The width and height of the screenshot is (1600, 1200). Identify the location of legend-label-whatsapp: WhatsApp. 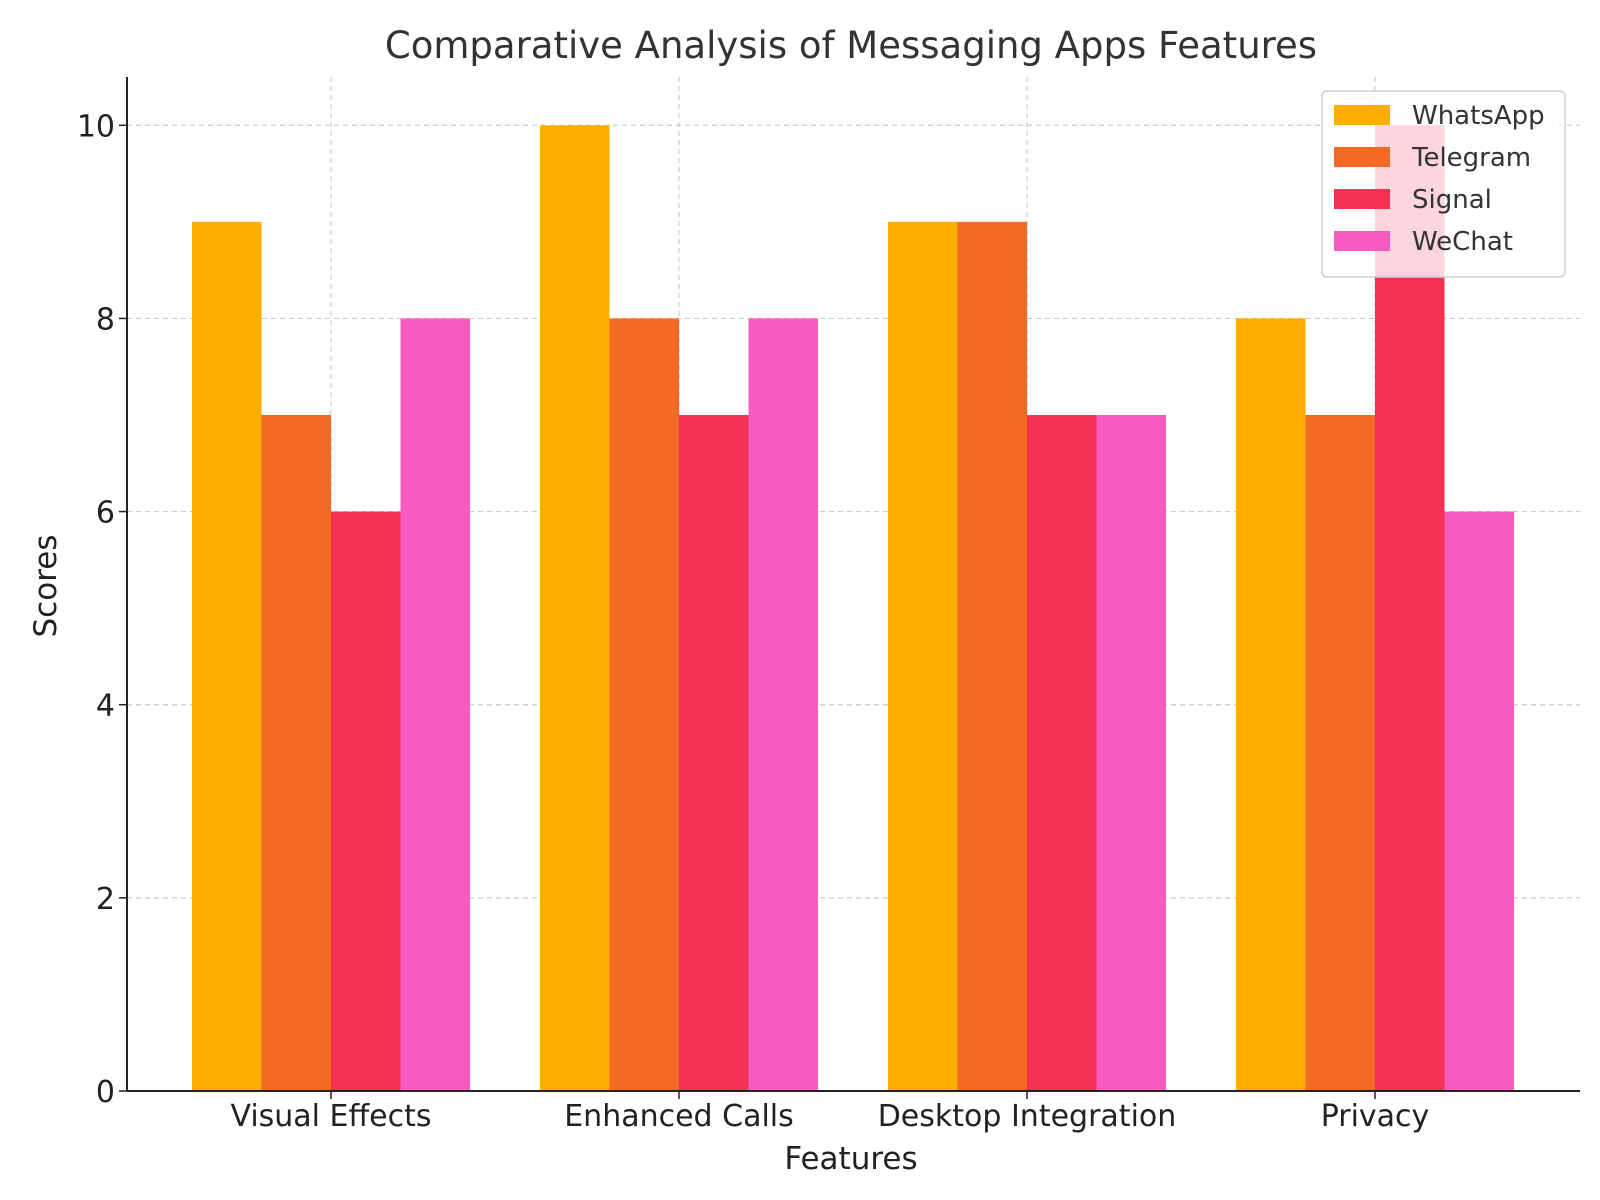
(1478, 116).